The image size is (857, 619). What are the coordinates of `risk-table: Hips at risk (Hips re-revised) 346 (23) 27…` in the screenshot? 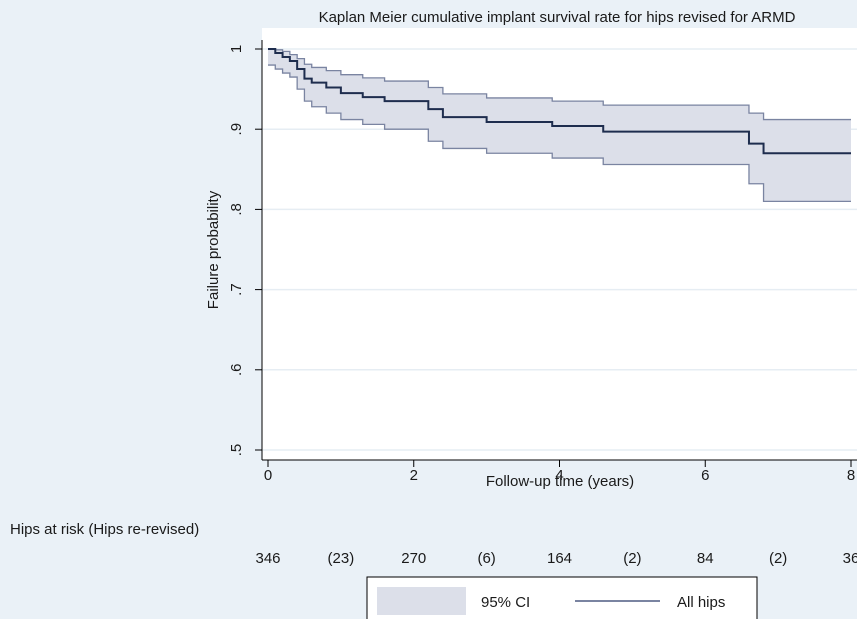 It's located at (433, 544).